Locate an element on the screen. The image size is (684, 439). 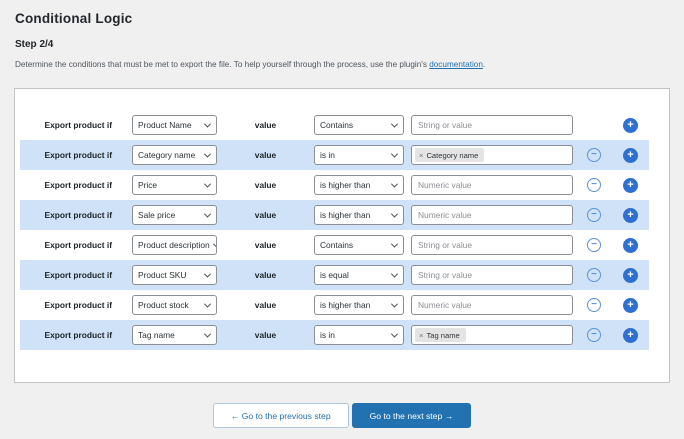
documentation-link: documentation is located at coordinates (456, 64).